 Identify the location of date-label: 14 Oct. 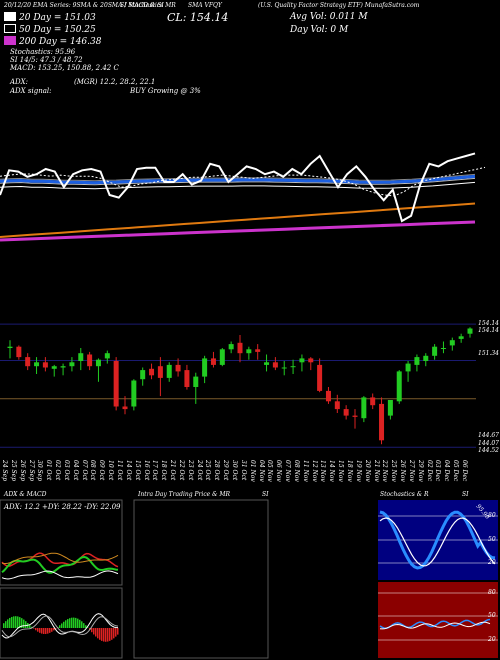
(128, 470).